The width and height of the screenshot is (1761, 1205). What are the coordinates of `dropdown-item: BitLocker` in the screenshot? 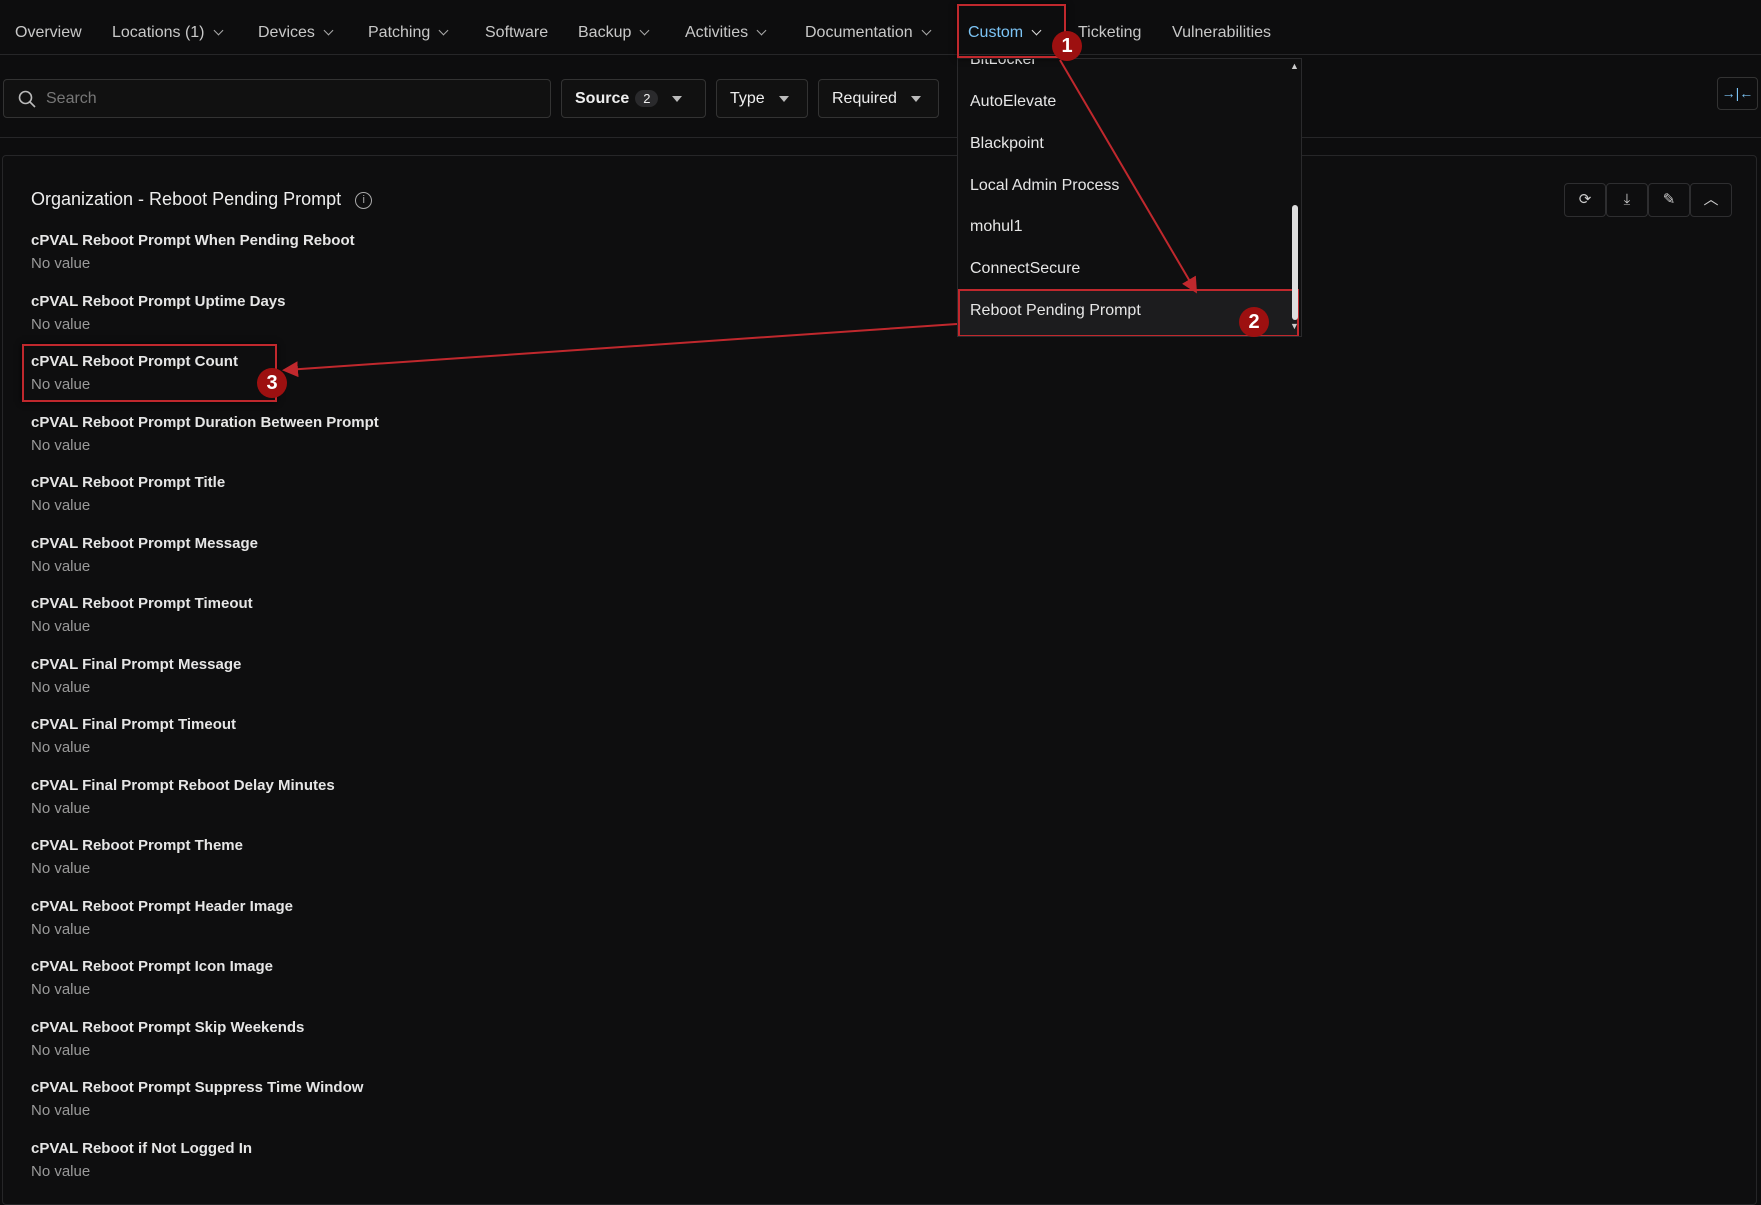 It's located at (1003, 63).